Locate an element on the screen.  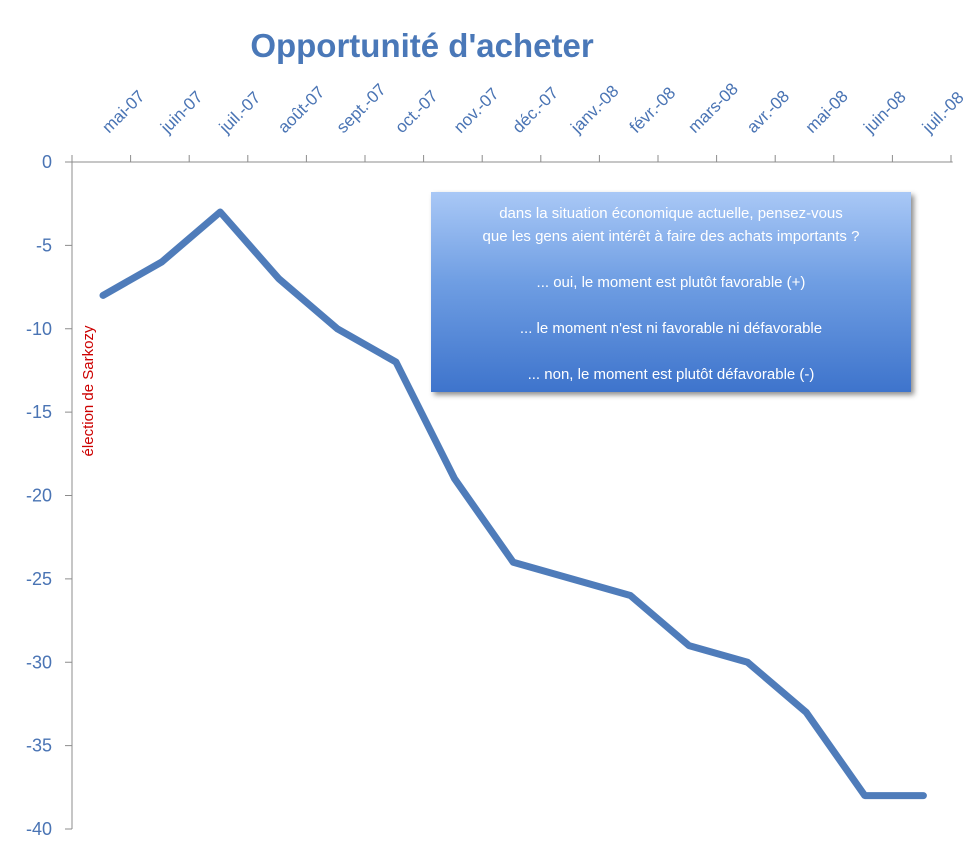
y-tick-label: -10 is located at coordinates (39, 329).